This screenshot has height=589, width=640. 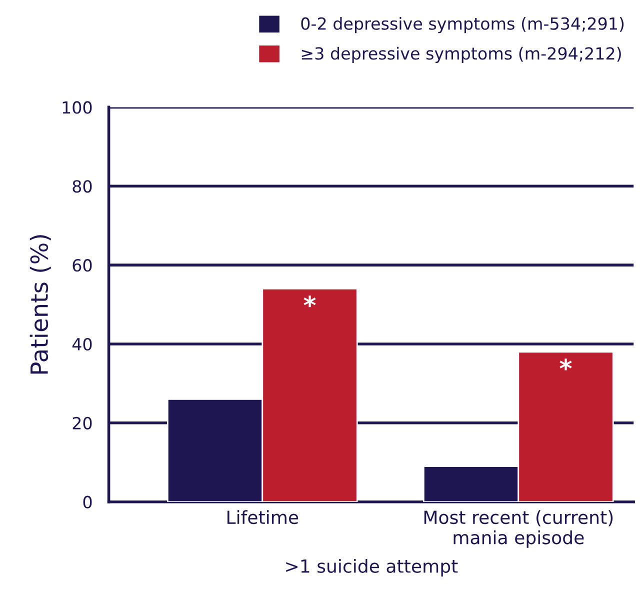 I want to click on legend-label: 0-2 depressive symptoms (m-534;291), so click(x=462, y=25).